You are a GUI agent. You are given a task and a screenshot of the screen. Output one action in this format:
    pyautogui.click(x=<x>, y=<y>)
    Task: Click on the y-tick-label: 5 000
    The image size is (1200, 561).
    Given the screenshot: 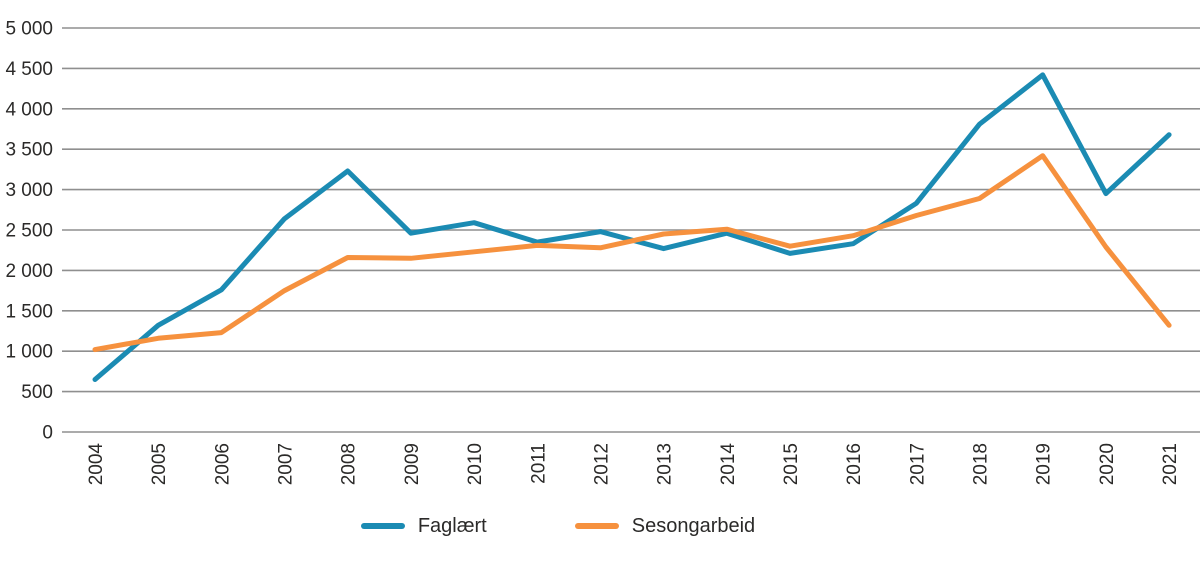 What is the action you would take?
    pyautogui.click(x=29, y=29)
    